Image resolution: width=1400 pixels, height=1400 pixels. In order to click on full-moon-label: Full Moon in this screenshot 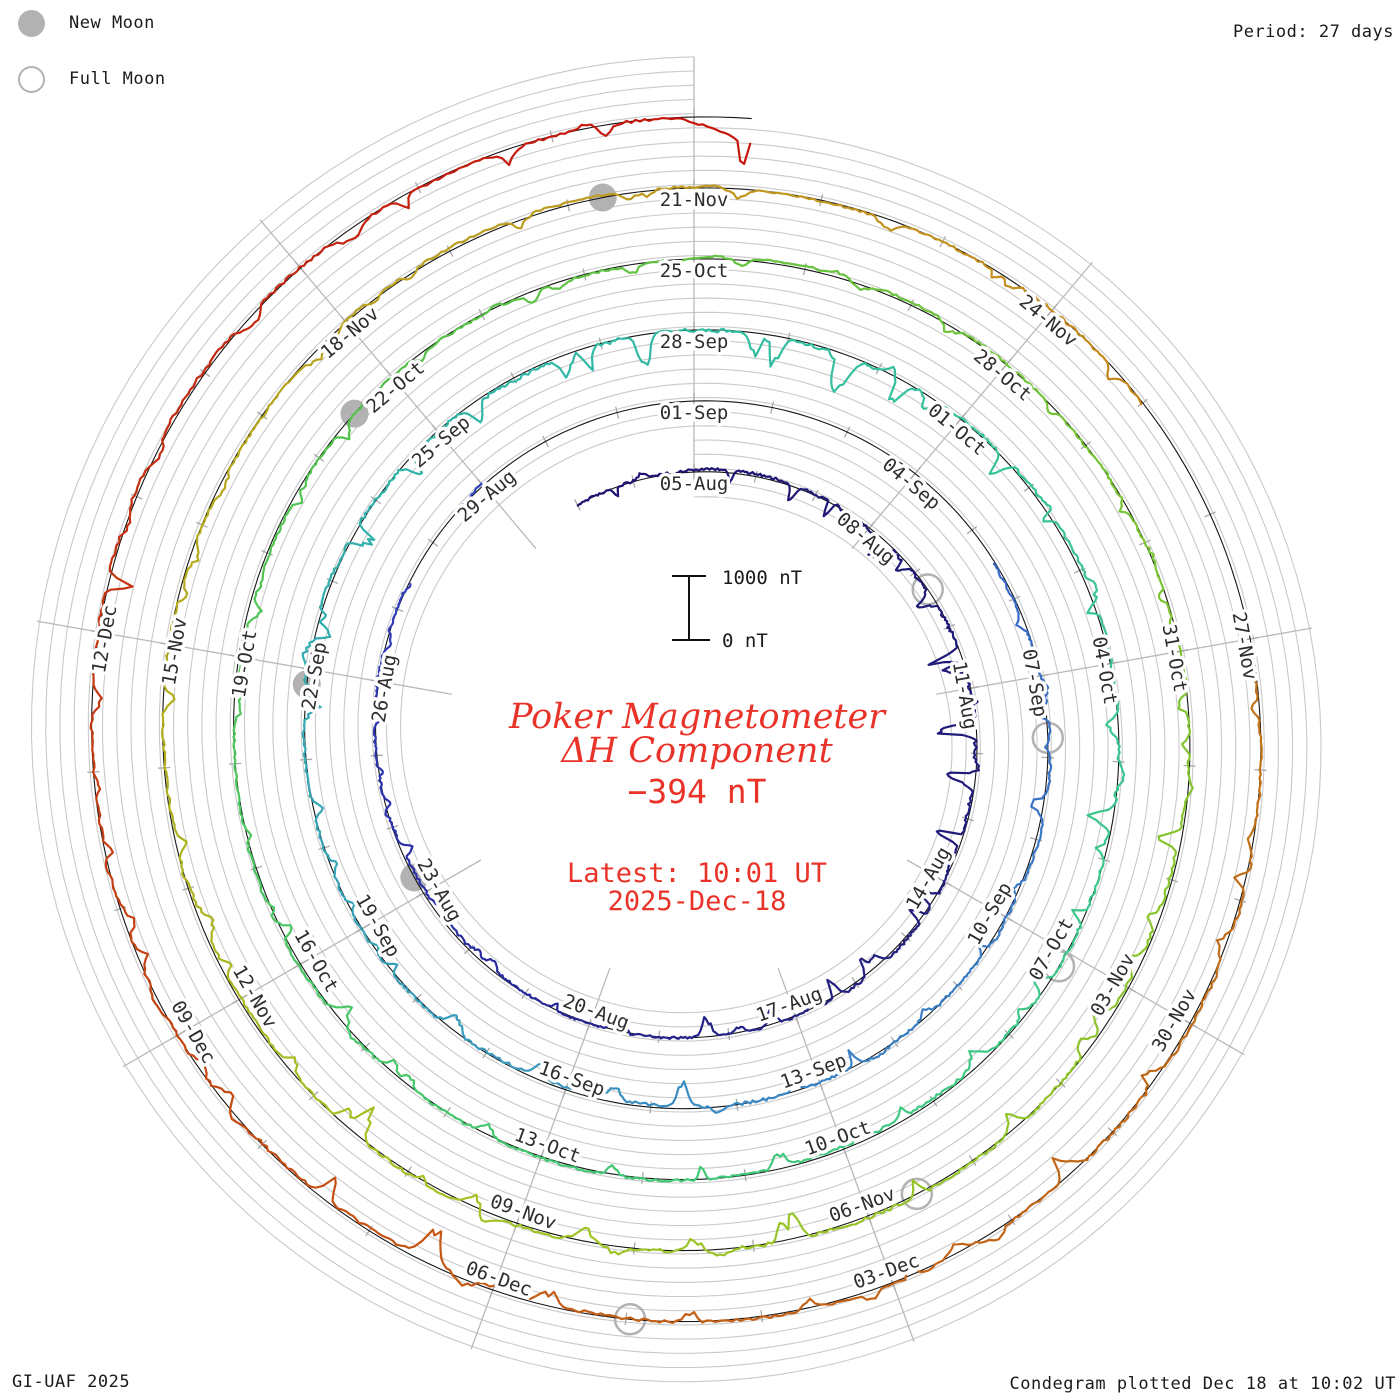, I will do `click(117, 79)`.